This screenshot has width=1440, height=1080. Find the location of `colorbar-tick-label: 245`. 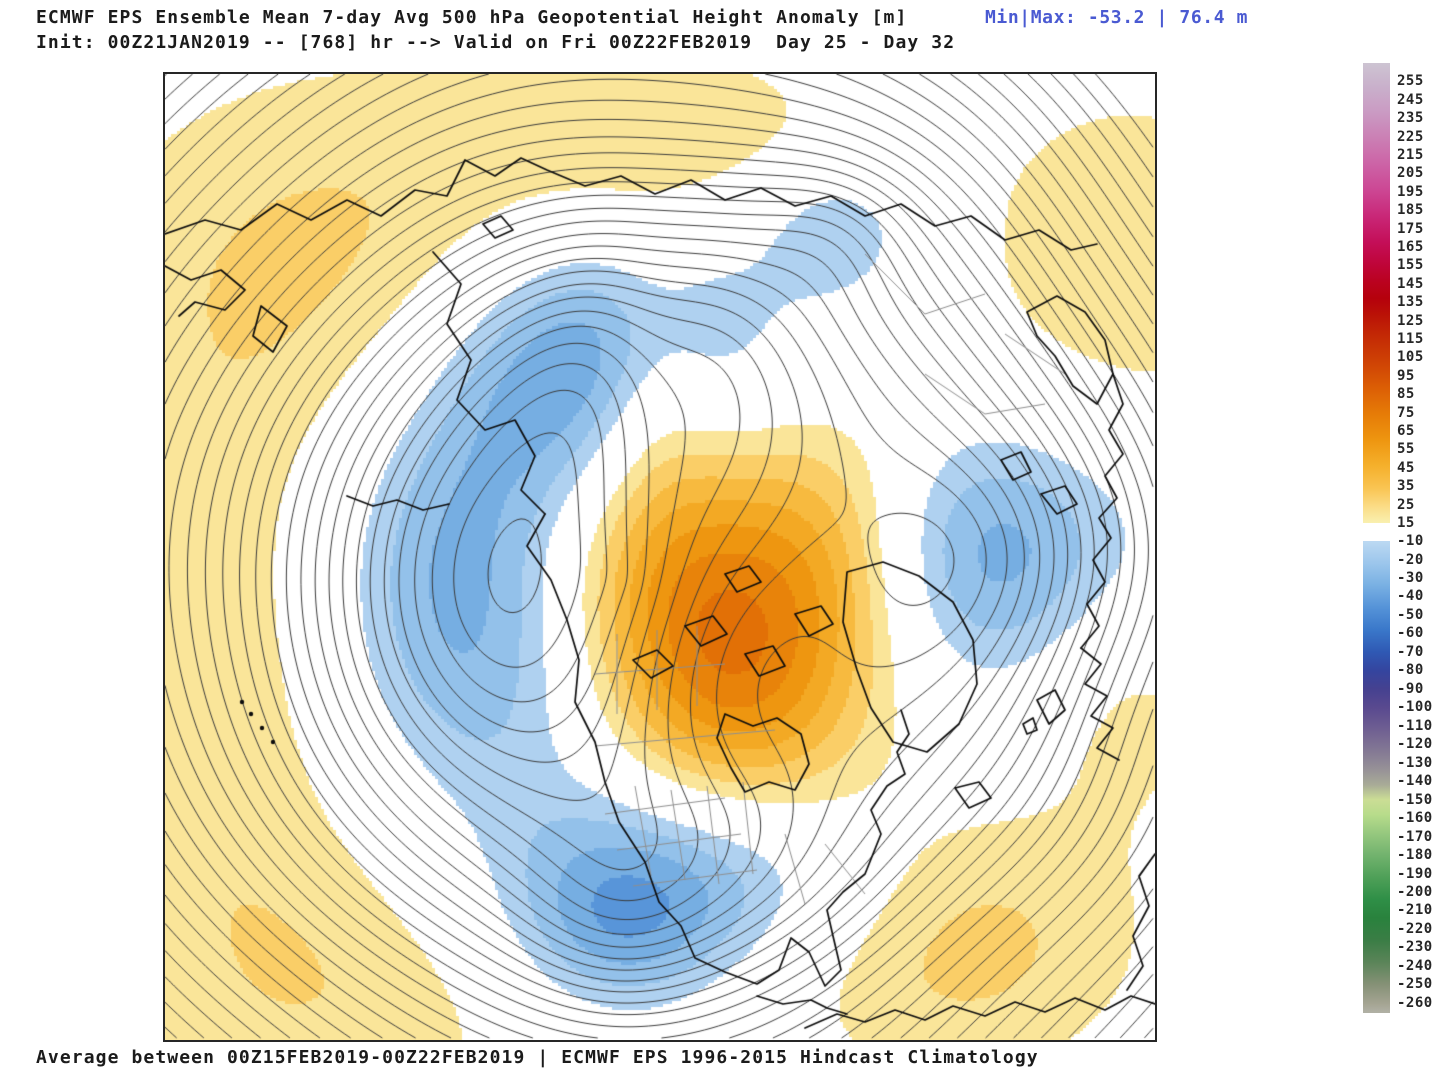

colorbar-tick-label: 245 is located at coordinates (1410, 99).